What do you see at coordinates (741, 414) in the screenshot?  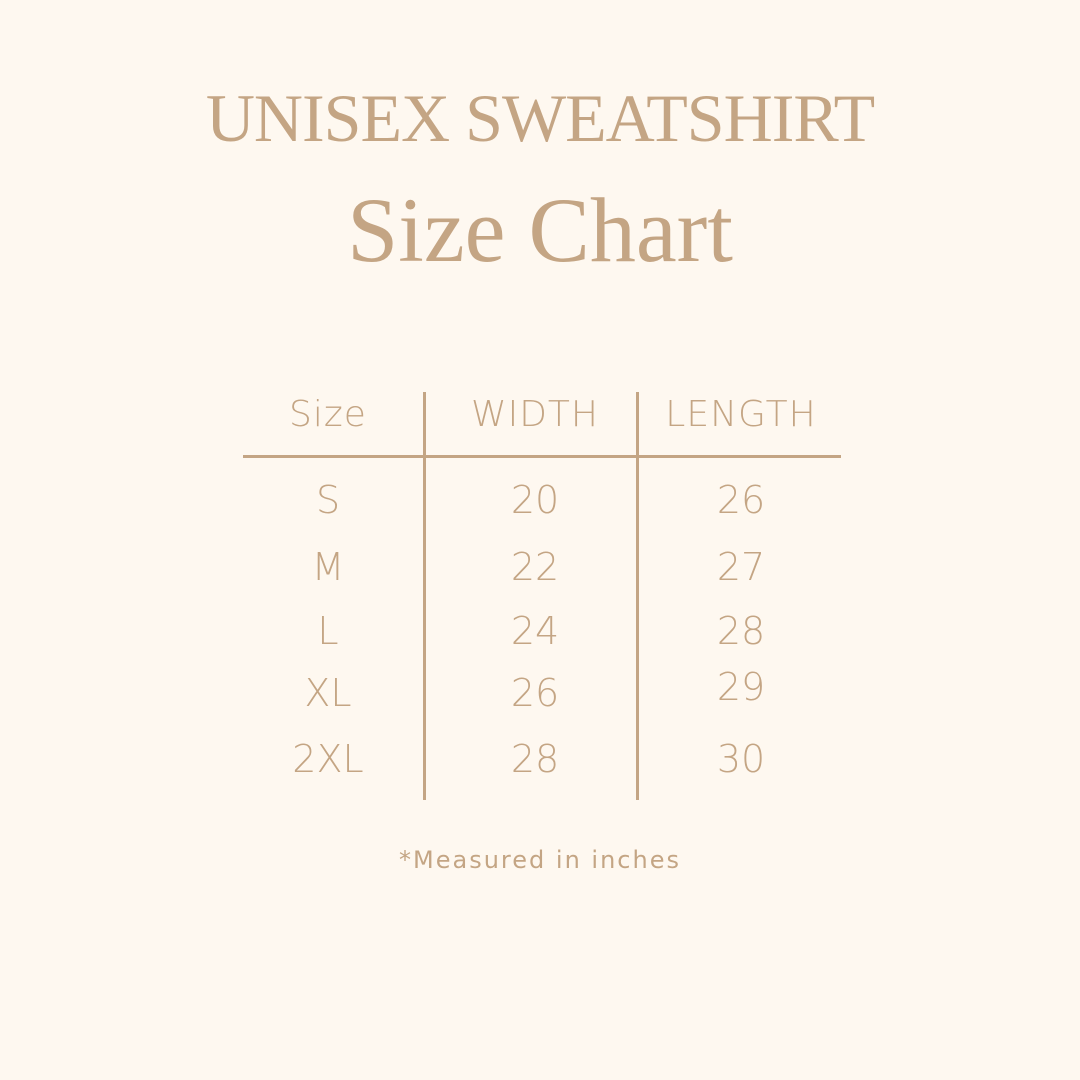 I see `header-length: LENGTH` at bounding box center [741, 414].